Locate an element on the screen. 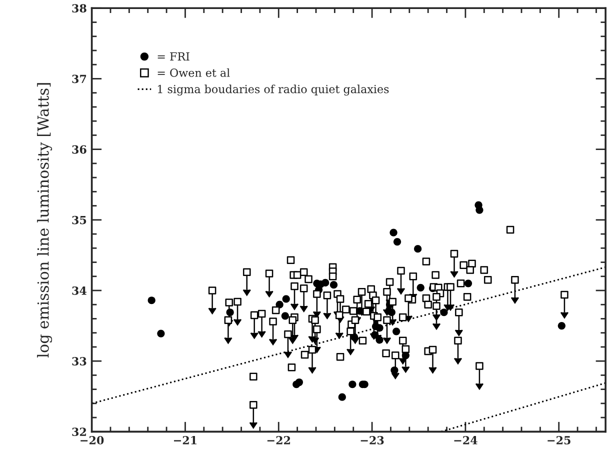 This screenshot has height=452, width=608. y-tick-label: 35 is located at coordinates (79, 220).